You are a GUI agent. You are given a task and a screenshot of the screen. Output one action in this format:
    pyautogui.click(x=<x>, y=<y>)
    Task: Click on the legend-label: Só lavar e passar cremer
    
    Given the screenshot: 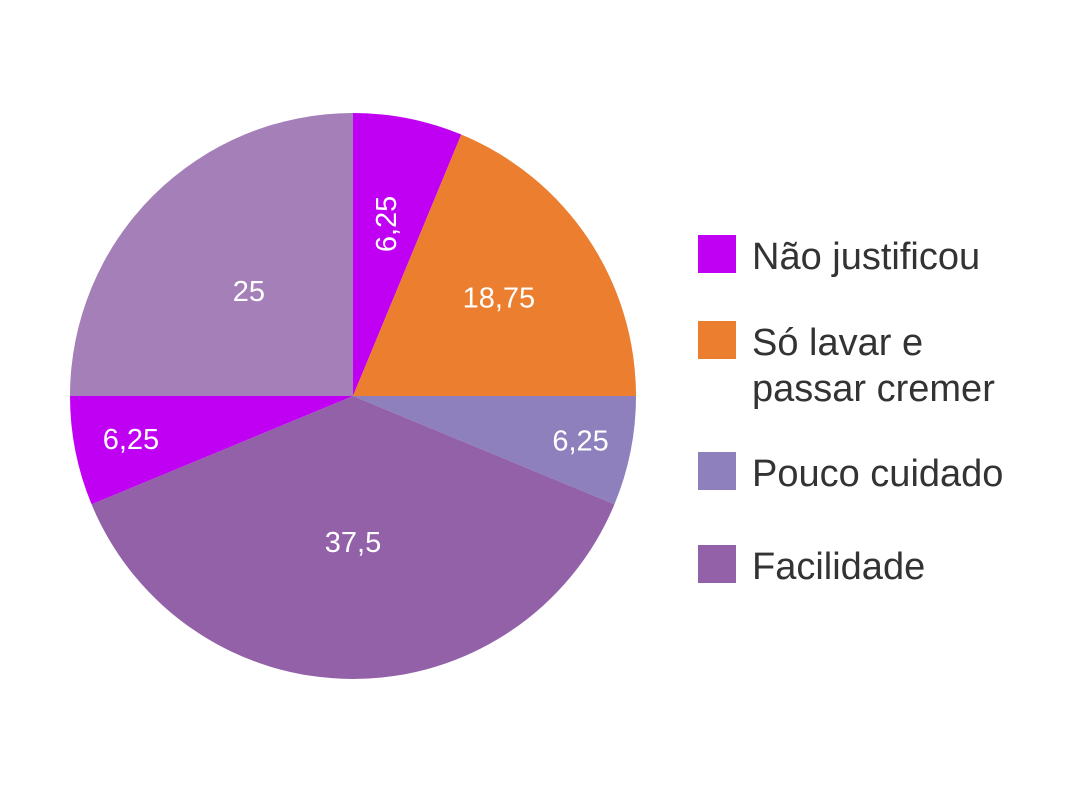 What is the action you would take?
    pyautogui.click(x=873, y=366)
    